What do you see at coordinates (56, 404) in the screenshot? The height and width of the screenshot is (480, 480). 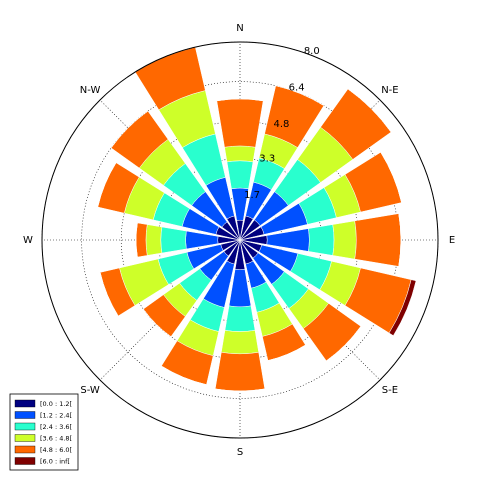 I see `legend-label: [0.0 : 1.2[` at bounding box center [56, 404].